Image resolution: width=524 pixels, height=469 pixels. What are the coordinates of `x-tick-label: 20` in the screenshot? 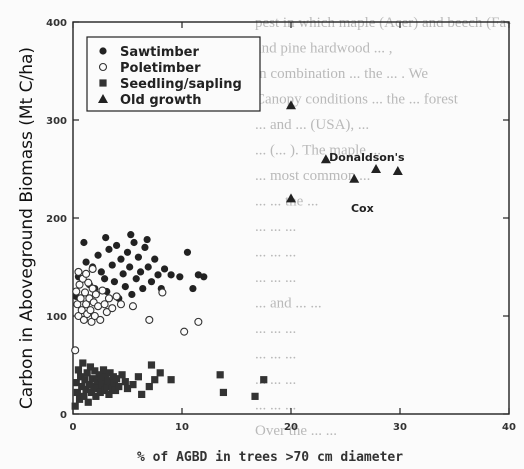 It's located at (291, 427).